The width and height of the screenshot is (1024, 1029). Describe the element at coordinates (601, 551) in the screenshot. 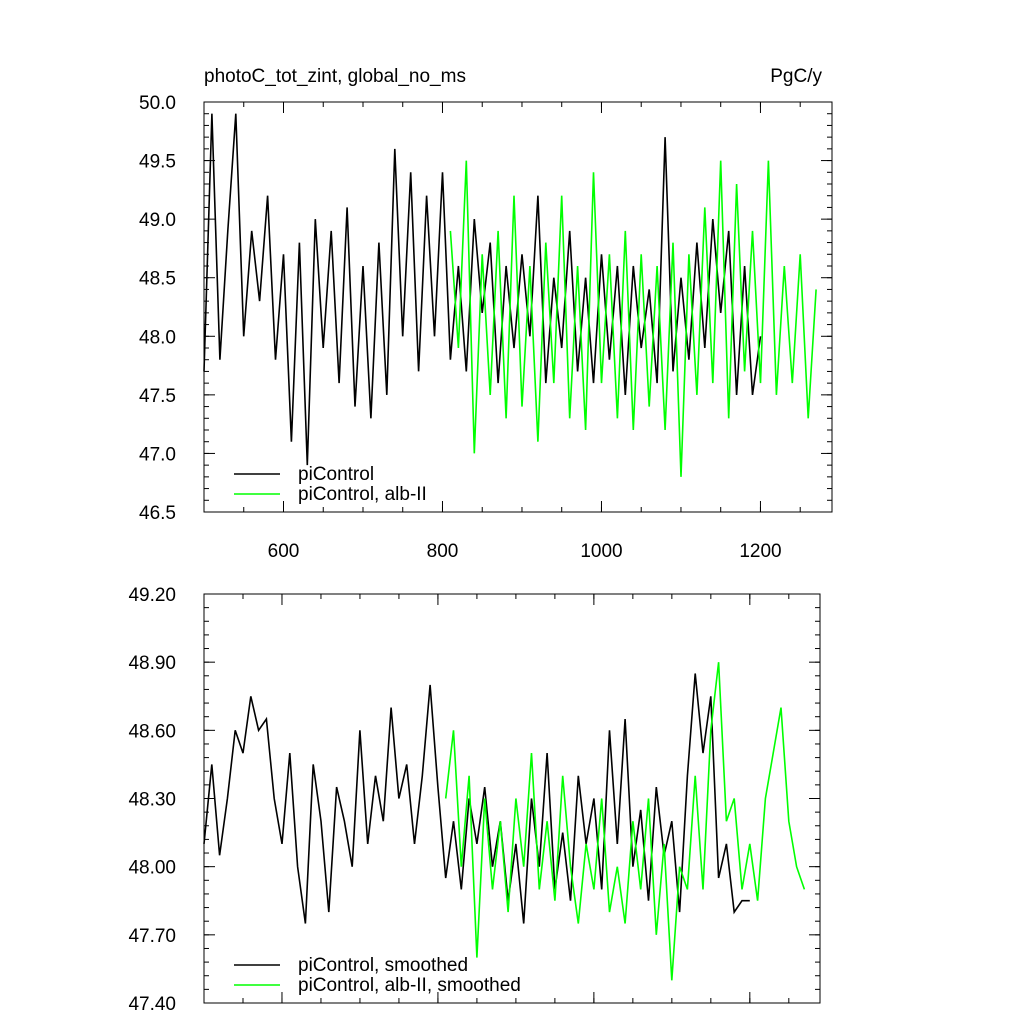

I see `x-tick-label: 1000` at that location.